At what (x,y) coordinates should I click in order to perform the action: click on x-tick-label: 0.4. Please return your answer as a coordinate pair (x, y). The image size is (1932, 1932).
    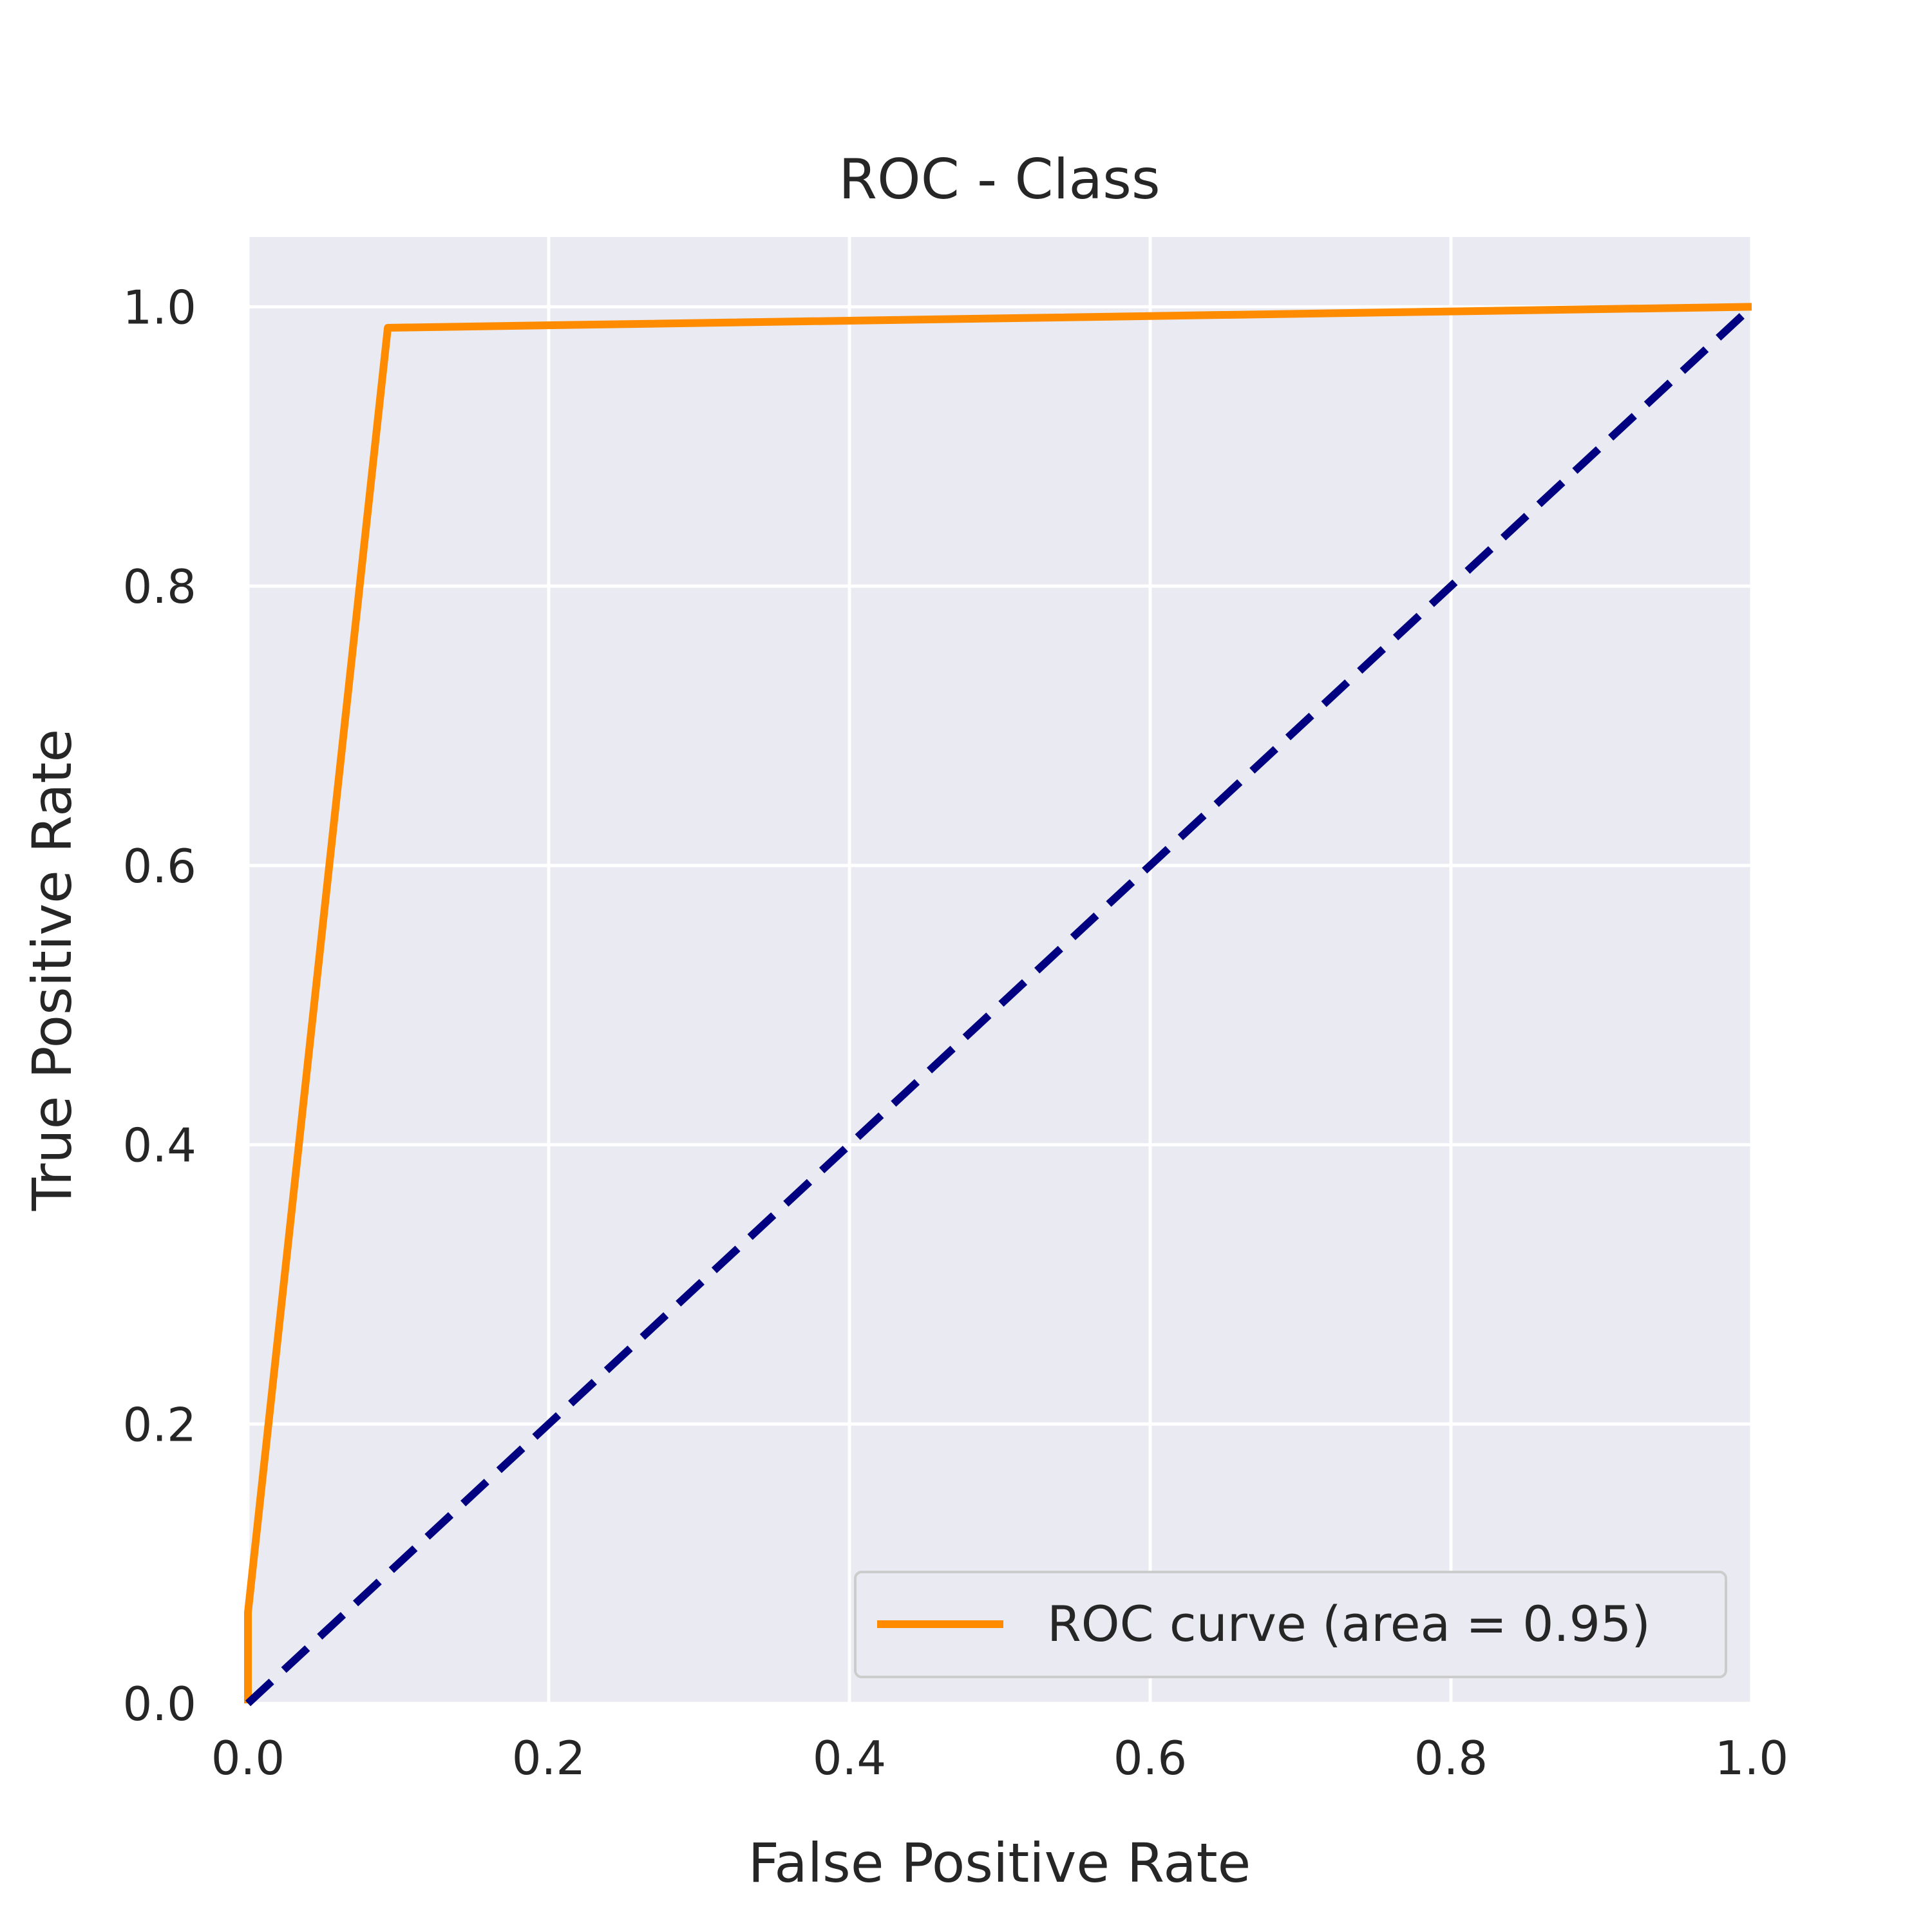
    Looking at the image, I should click on (850, 1758).